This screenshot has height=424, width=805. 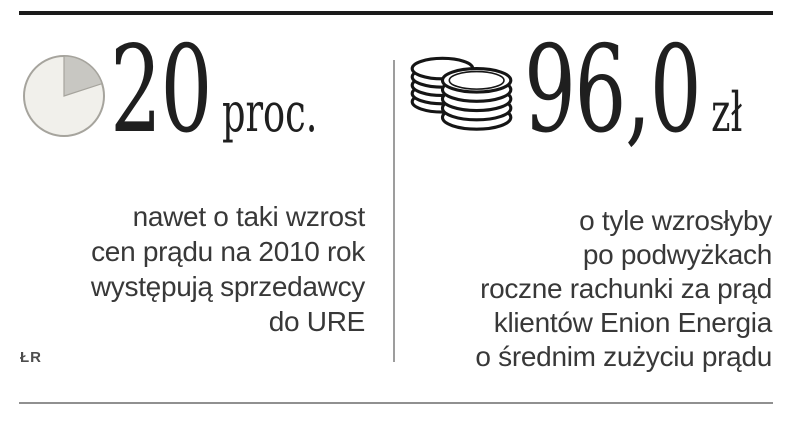 I want to click on caption-line: cen prądu na 2010 rok, so click(x=228, y=251).